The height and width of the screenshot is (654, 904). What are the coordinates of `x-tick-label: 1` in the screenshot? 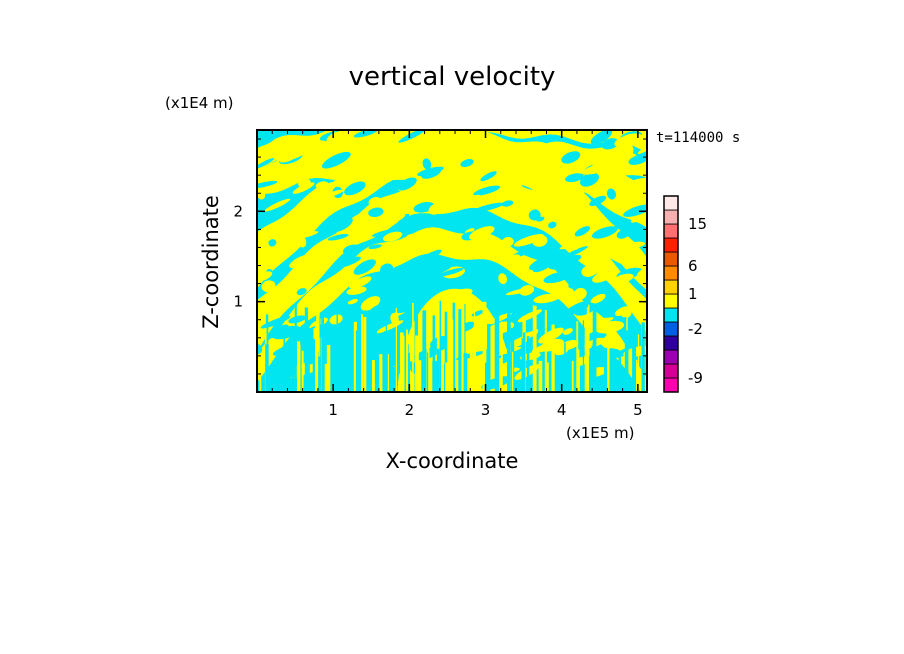 It's located at (333, 410).